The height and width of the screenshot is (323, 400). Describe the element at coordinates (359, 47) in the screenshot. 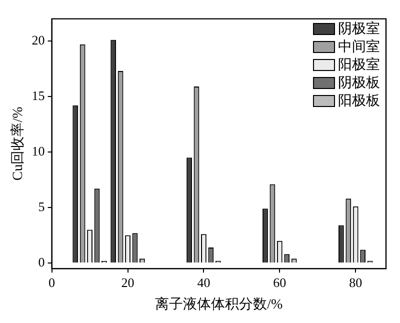

I see `legend-label: 中间室` at that location.